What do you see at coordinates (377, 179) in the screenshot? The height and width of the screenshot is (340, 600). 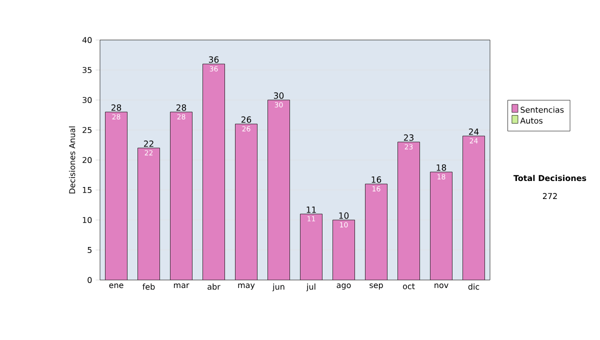 I see `total-label: 16` at bounding box center [377, 179].